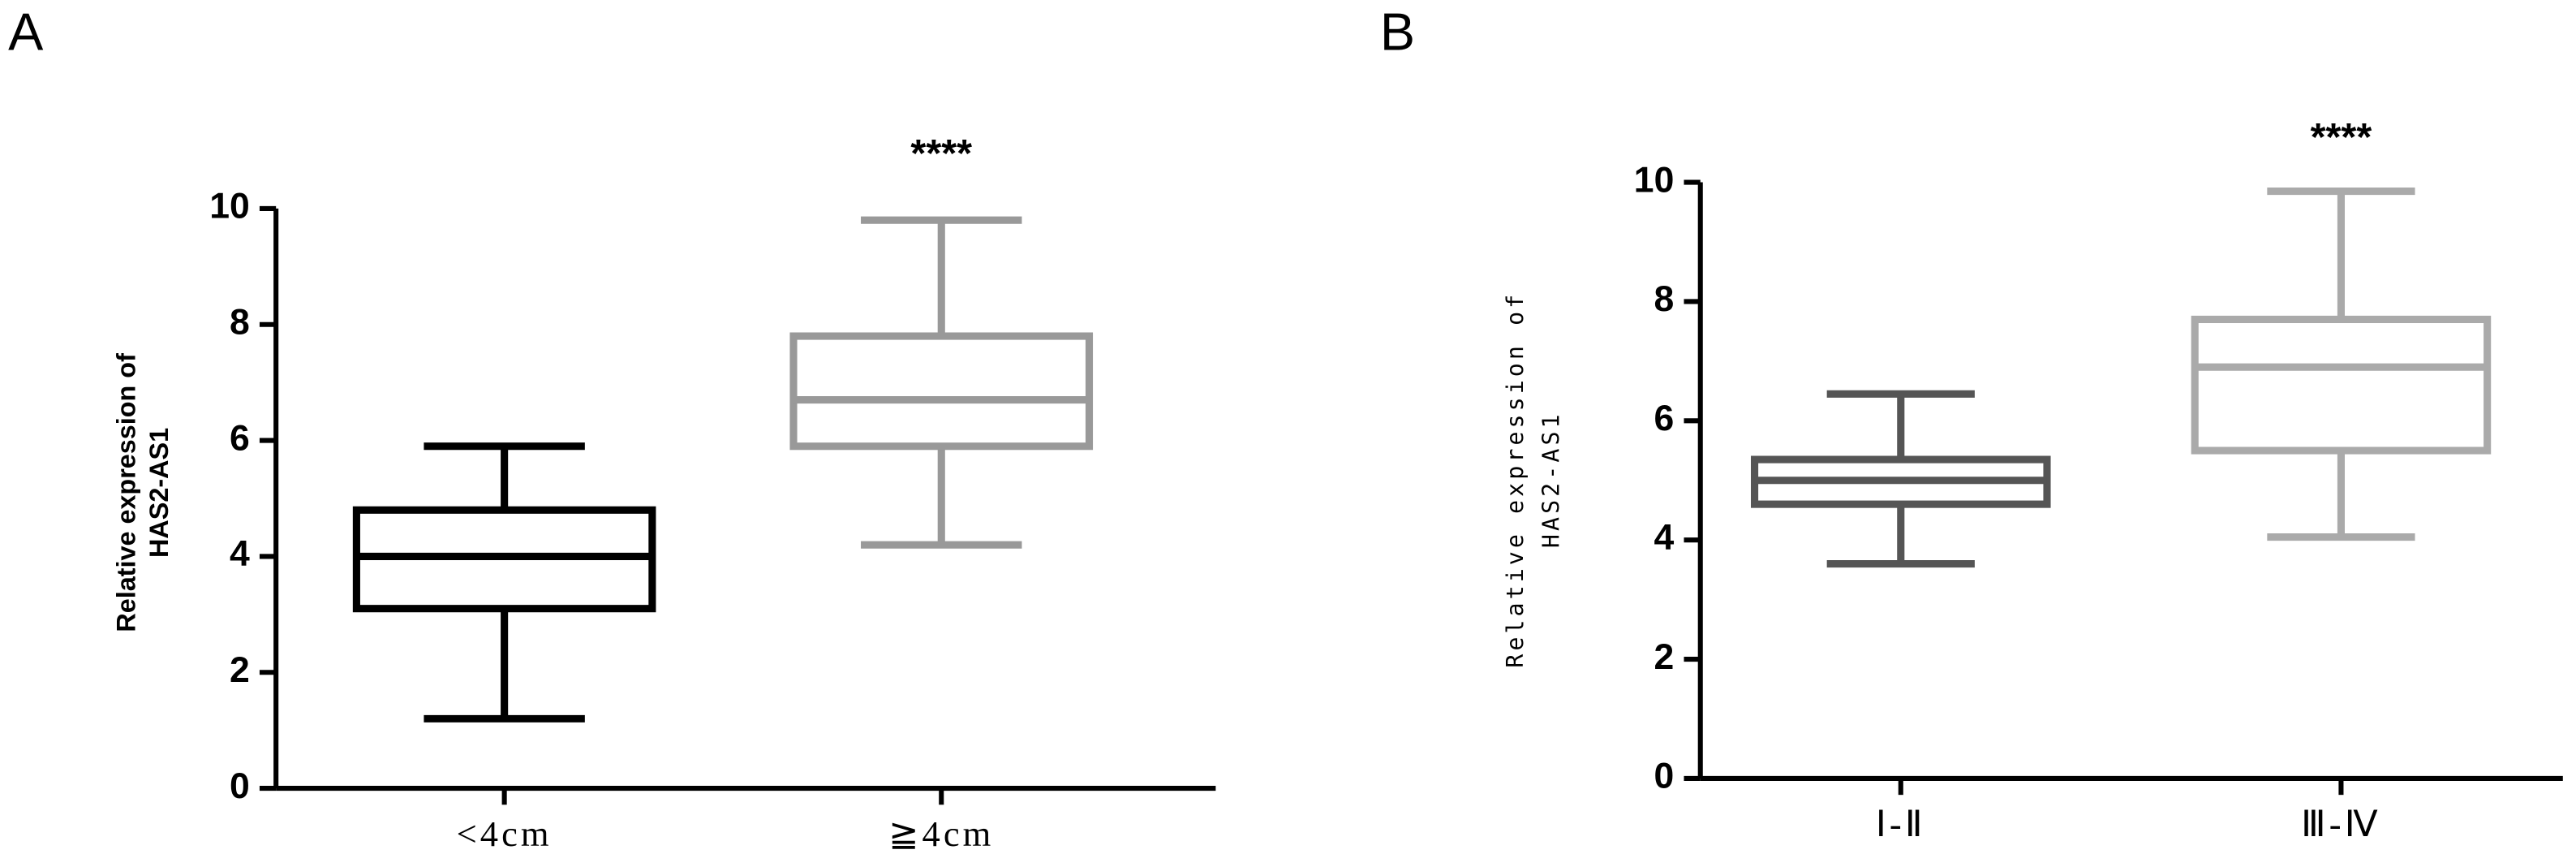 This screenshot has width=2576, height=854. What do you see at coordinates (941, 834) in the screenshot?
I see `x-tick-label: ≧4cm` at bounding box center [941, 834].